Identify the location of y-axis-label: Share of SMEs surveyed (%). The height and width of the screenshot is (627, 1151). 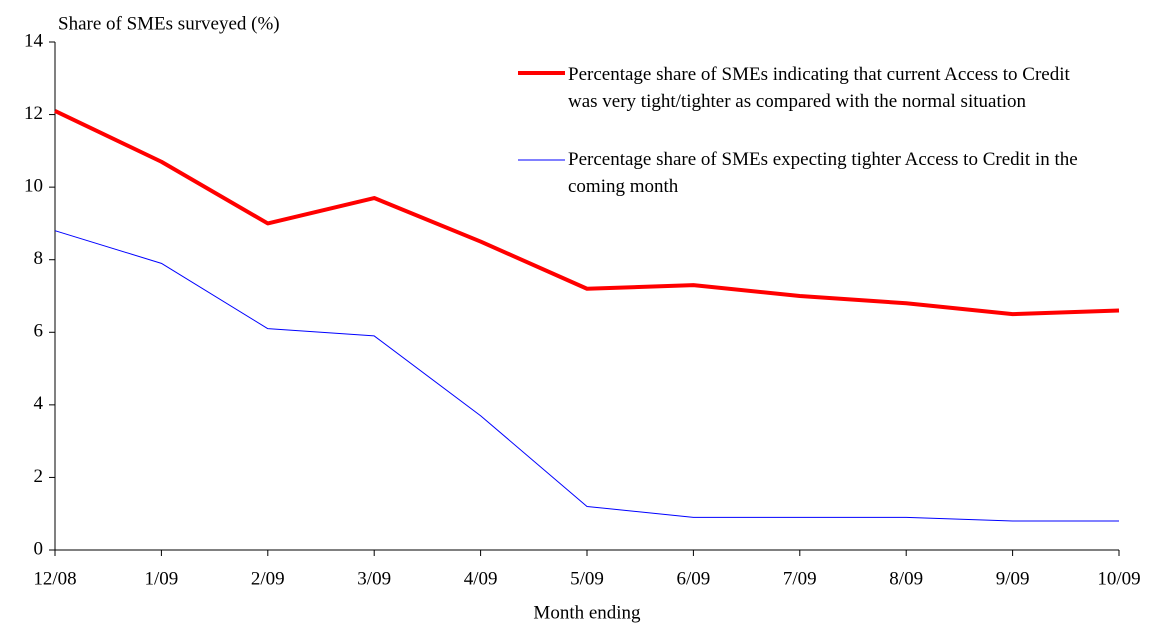
(169, 23).